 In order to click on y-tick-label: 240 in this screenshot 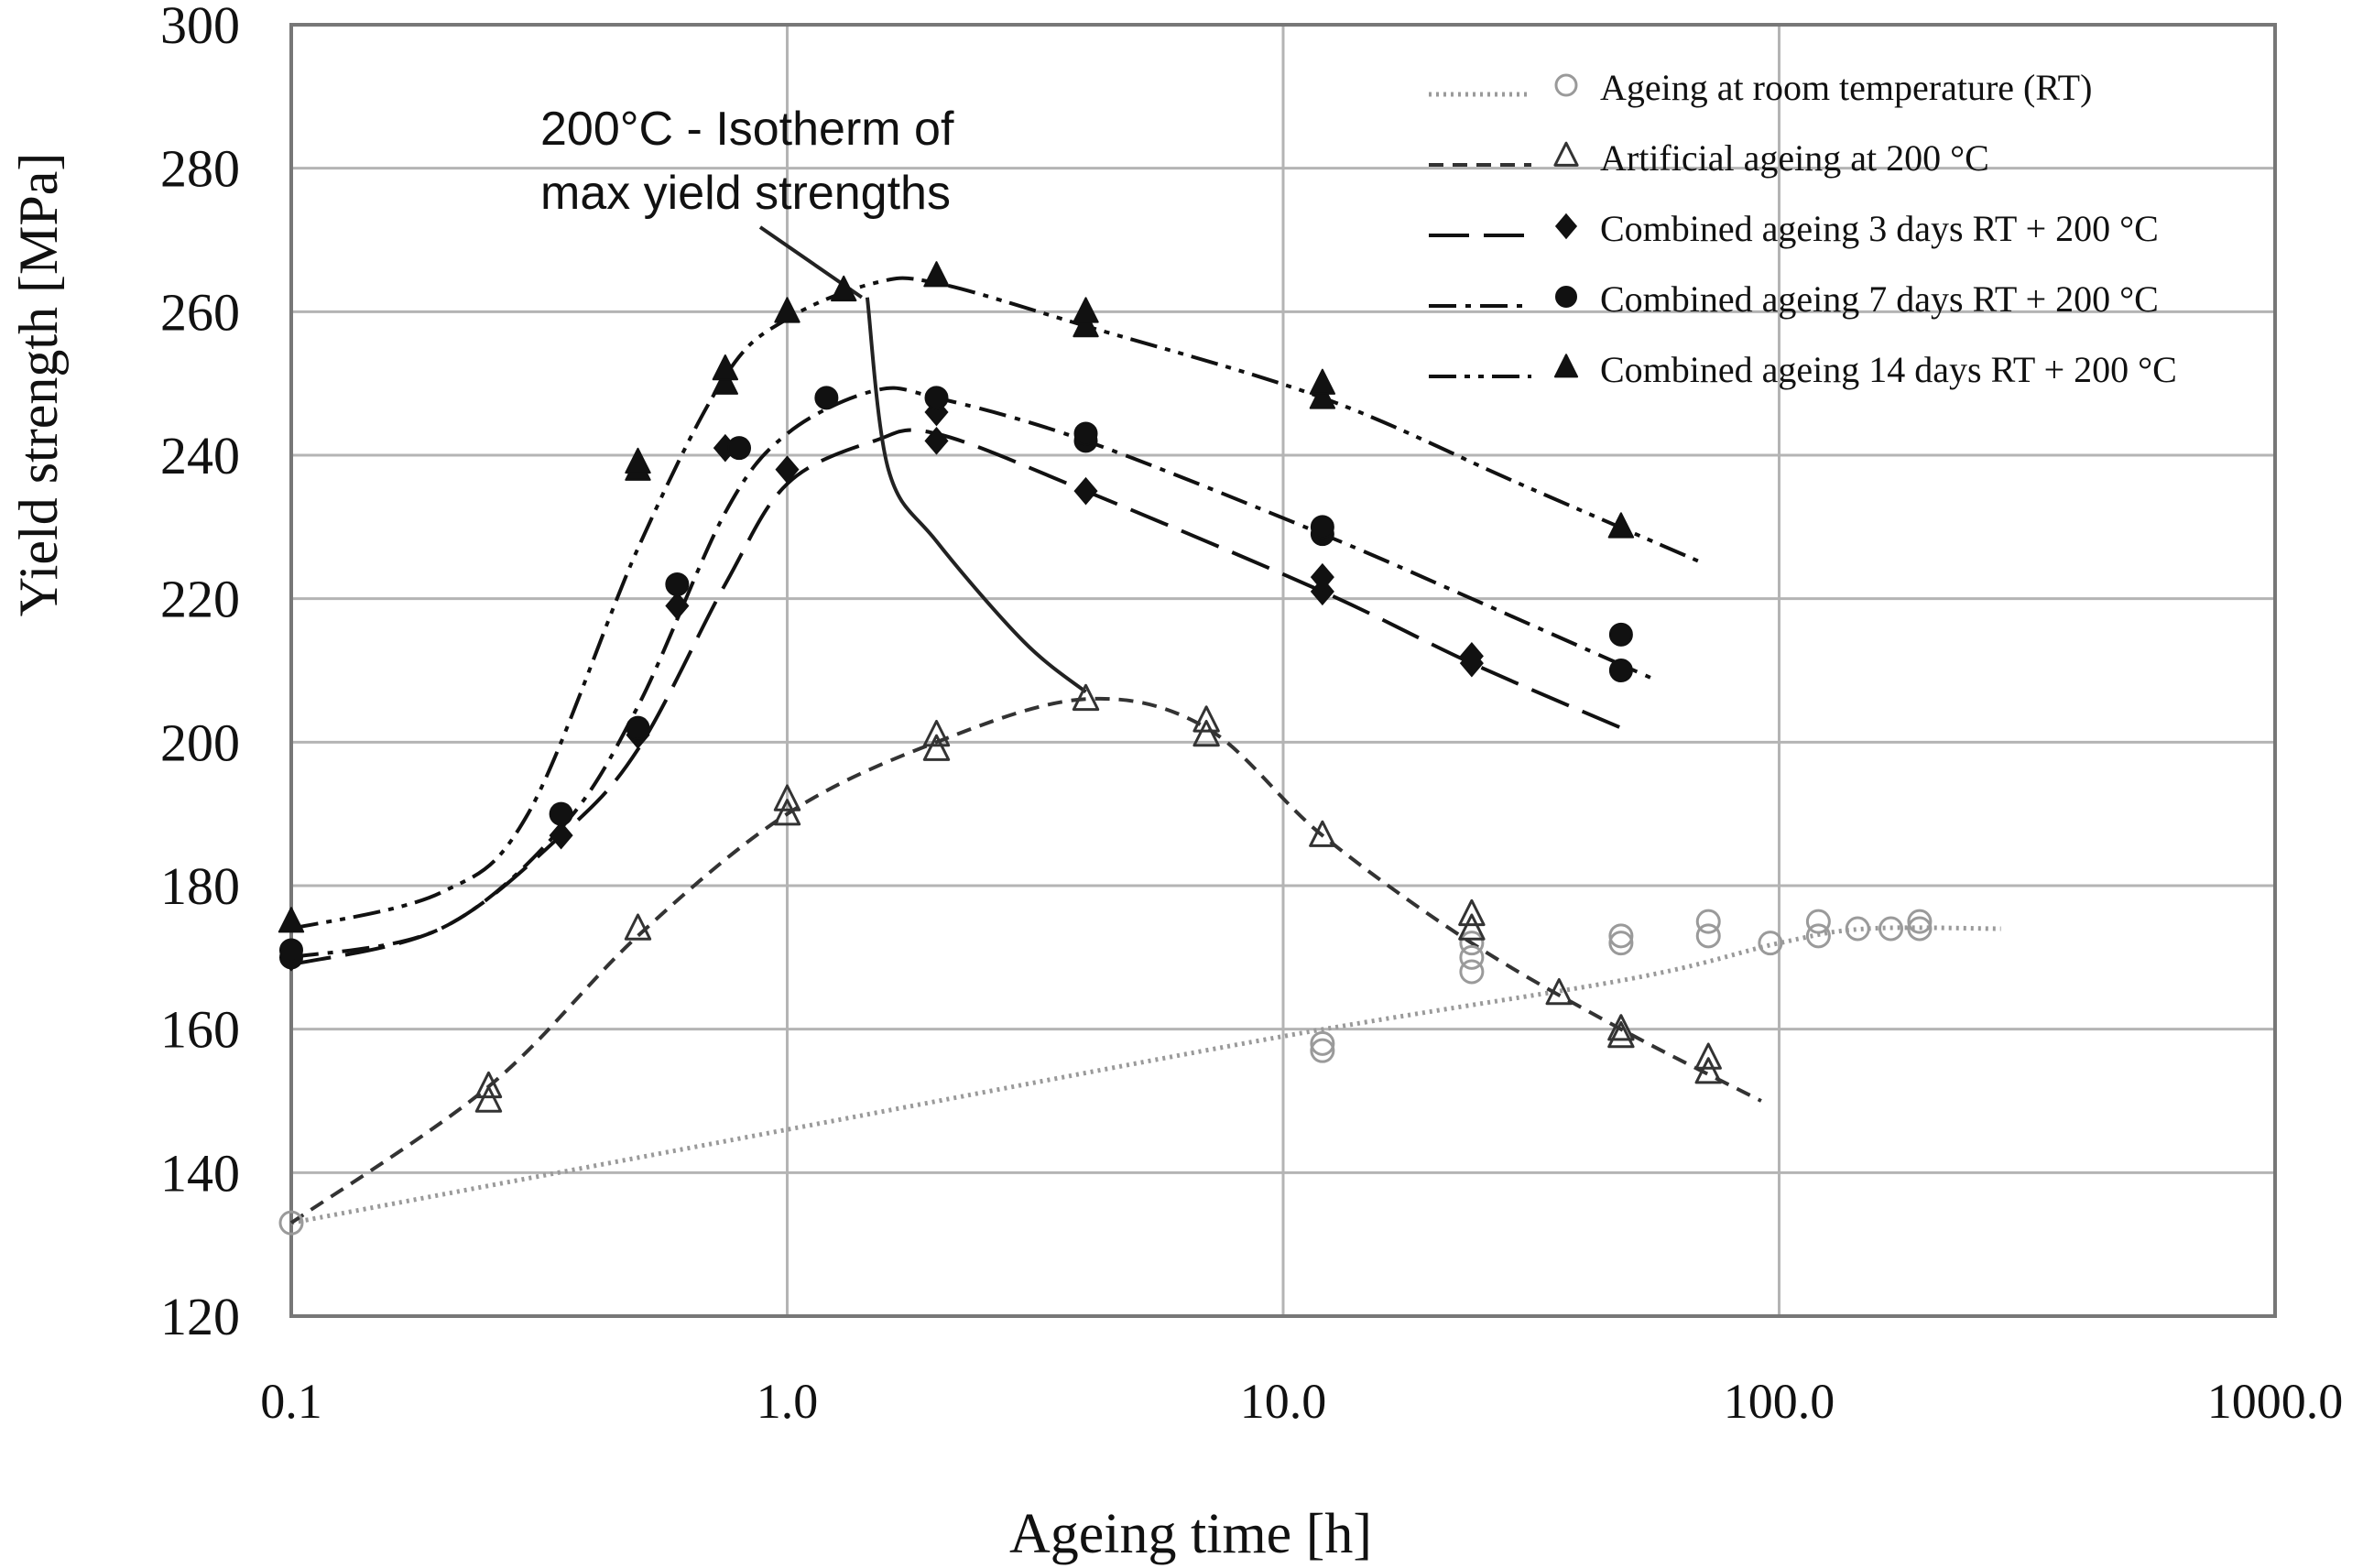, I will do `click(200, 455)`.